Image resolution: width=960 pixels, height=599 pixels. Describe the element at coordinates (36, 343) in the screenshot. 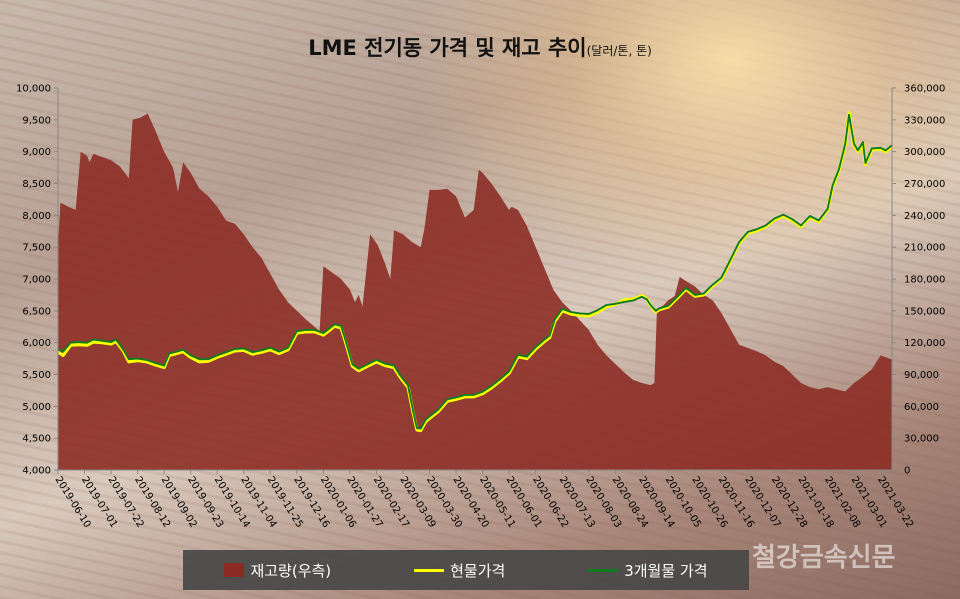

I see `y-left-tick-label: 6,000` at that location.